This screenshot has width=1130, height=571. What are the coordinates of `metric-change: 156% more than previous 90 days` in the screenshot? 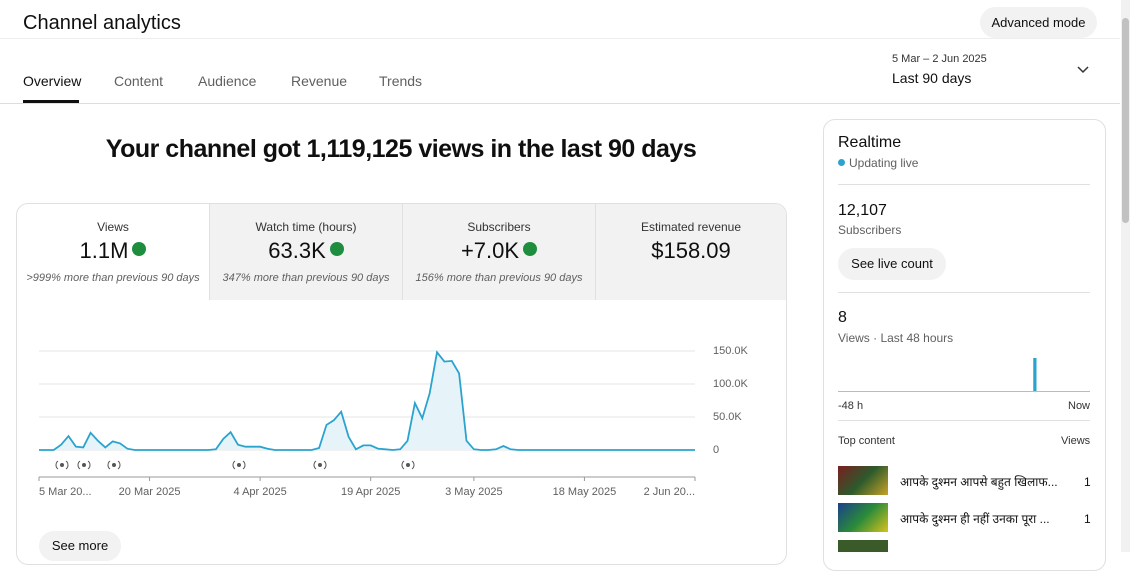 It's located at (499, 278).